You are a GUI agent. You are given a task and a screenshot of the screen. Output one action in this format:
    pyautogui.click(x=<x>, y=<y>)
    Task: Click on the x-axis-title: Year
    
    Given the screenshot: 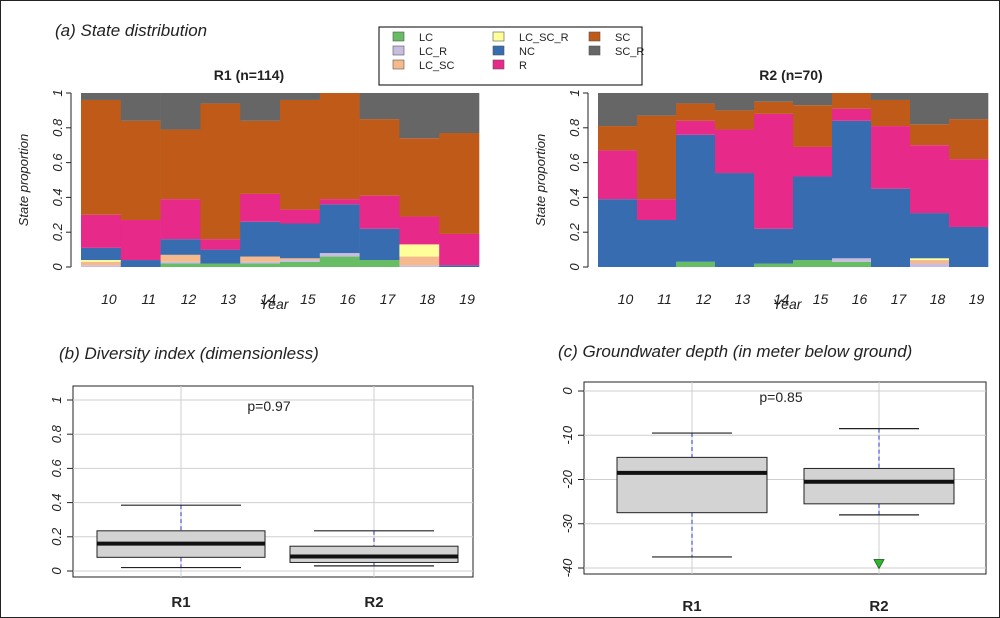 What is the action you would take?
    pyautogui.click(x=275, y=304)
    